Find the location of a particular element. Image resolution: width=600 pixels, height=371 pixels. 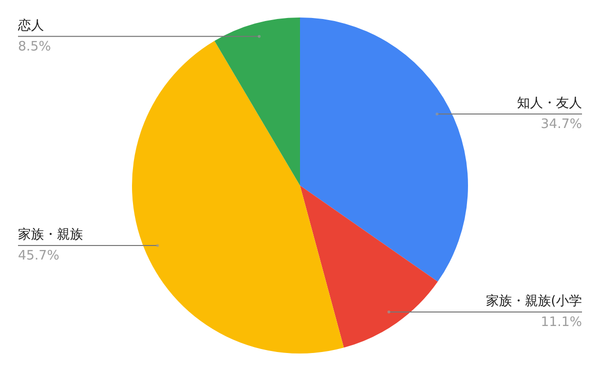

data-label: 8.5% is located at coordinates (35, 46).